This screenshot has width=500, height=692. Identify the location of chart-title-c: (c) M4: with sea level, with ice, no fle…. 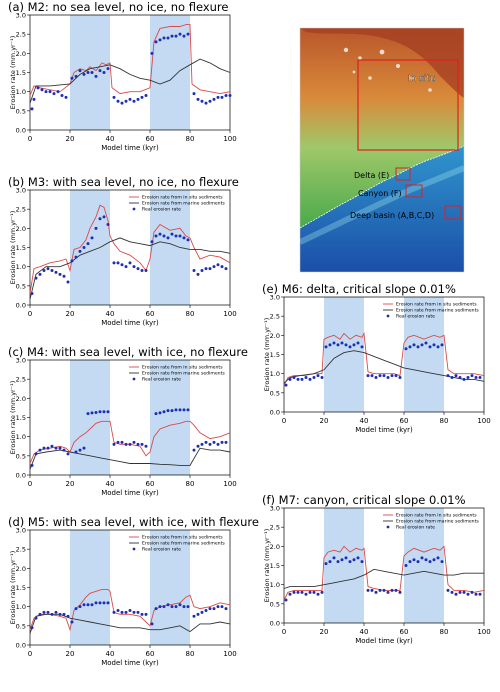
(128, 352).